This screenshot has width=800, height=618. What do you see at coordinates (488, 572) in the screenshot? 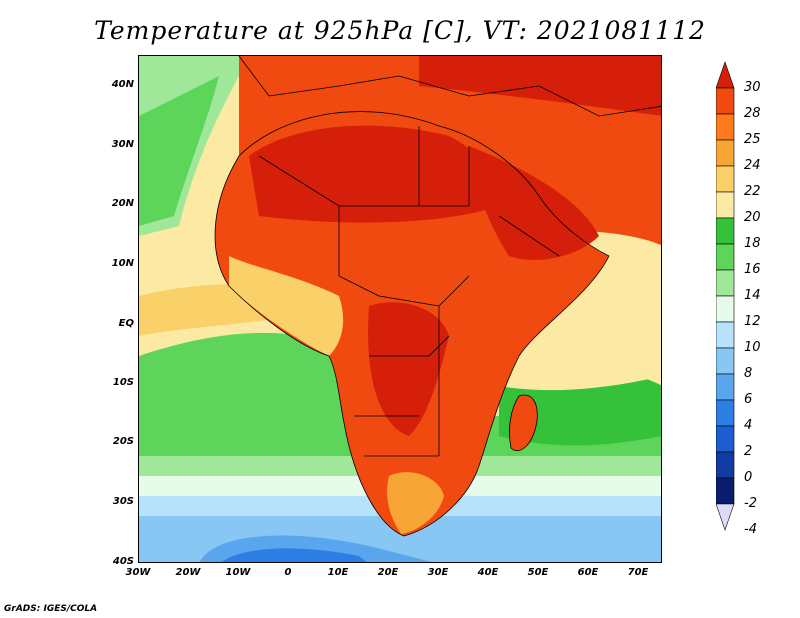
I see `lon-label: 40E` at bounding box center [488, 572].